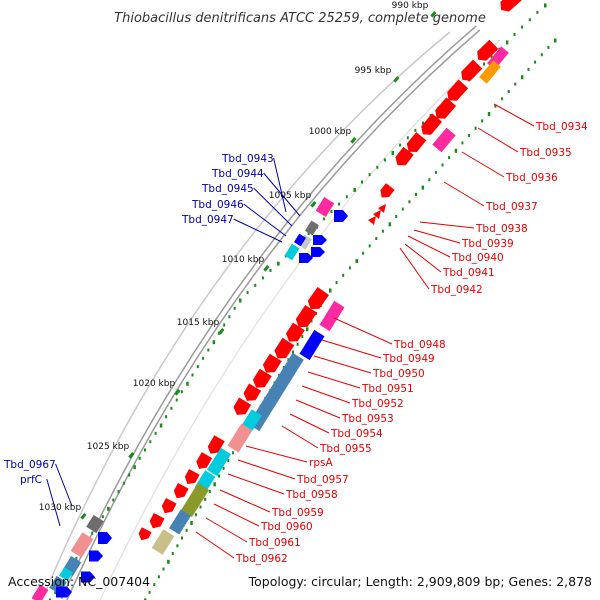 The height and width of the screenshot is (600, 600). What do you see at coordinates (195, 500) in the screenshot?
I see `olive-feature` at bounding box center [195, 500].